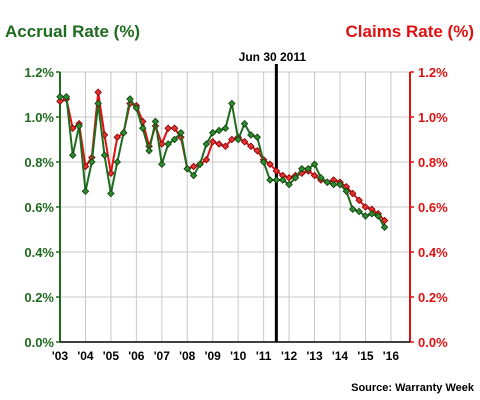 The width and height of the screenshot is (480, 400). I want to click on x-tick-label: '09, so click(213, 356).